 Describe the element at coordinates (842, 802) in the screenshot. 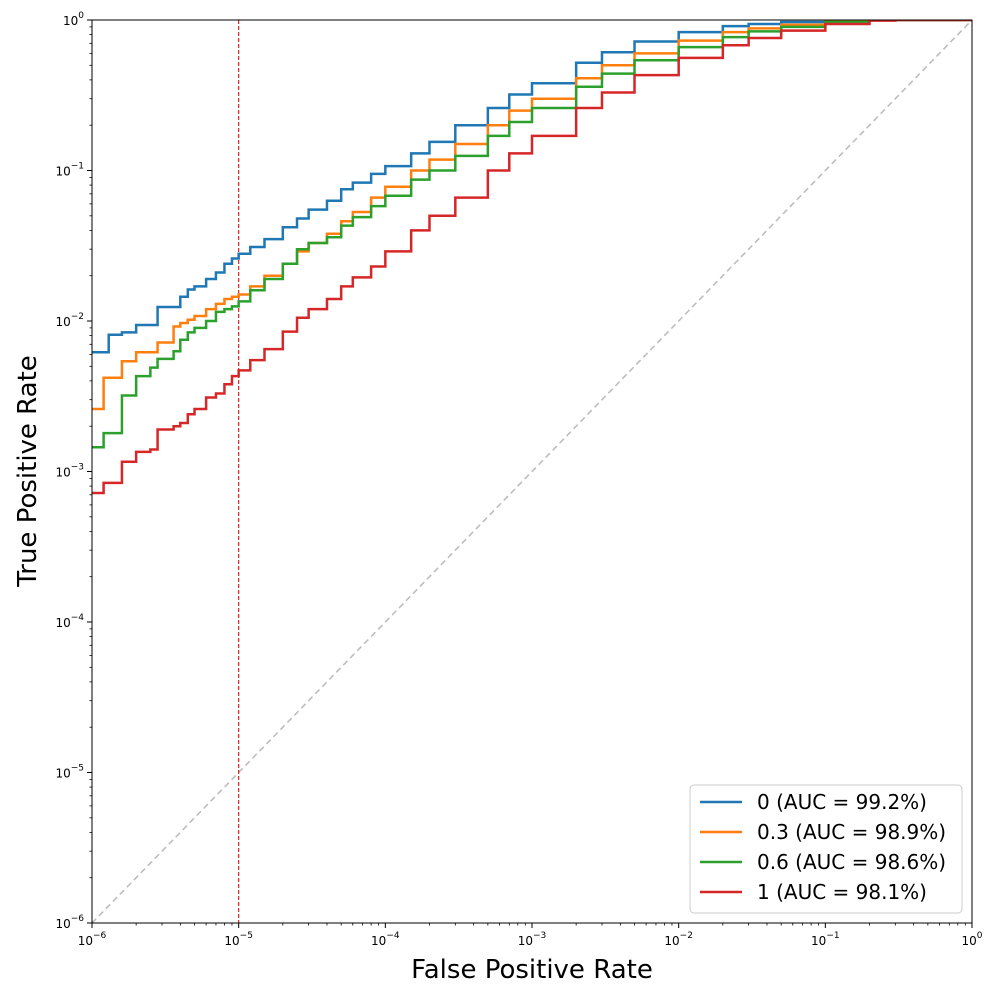

I see `legend-label-0: 0 (AUC = 99.2%)` at that location.